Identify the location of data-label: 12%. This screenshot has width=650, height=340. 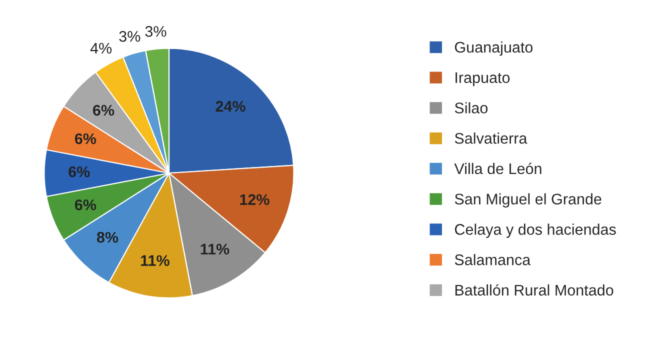
(255, 199).